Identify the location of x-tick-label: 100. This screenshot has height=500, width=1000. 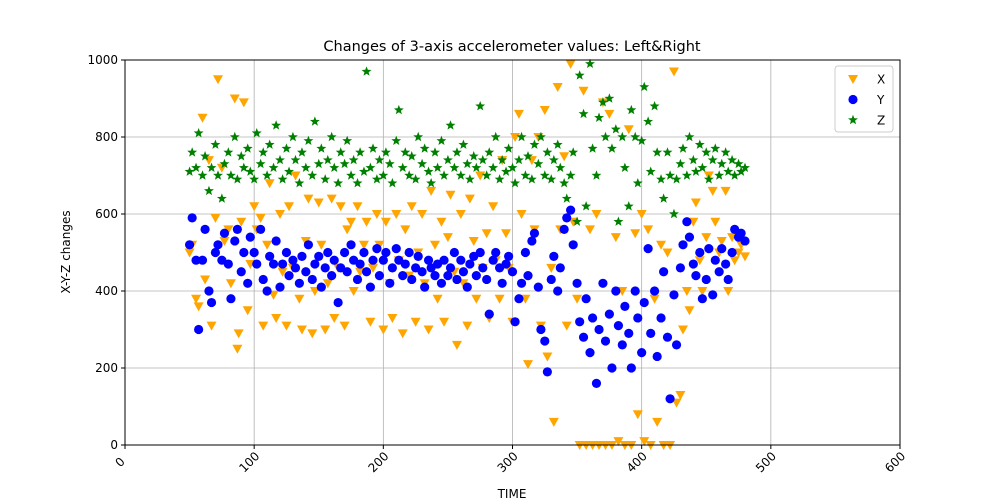
(249, 462).